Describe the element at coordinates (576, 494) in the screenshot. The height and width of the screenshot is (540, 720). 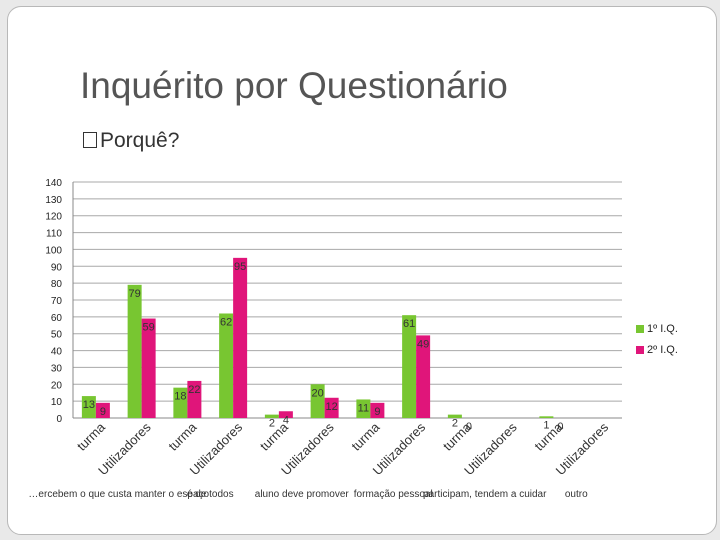
I see `x-group-label: outro` at that location.